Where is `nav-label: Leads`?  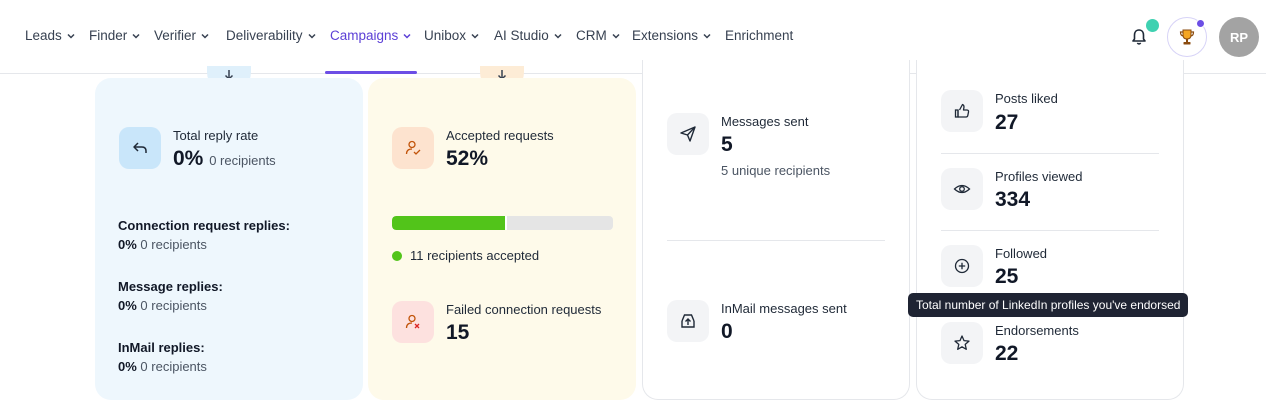 nav-label: Leads is located at coordinates (43, 35).